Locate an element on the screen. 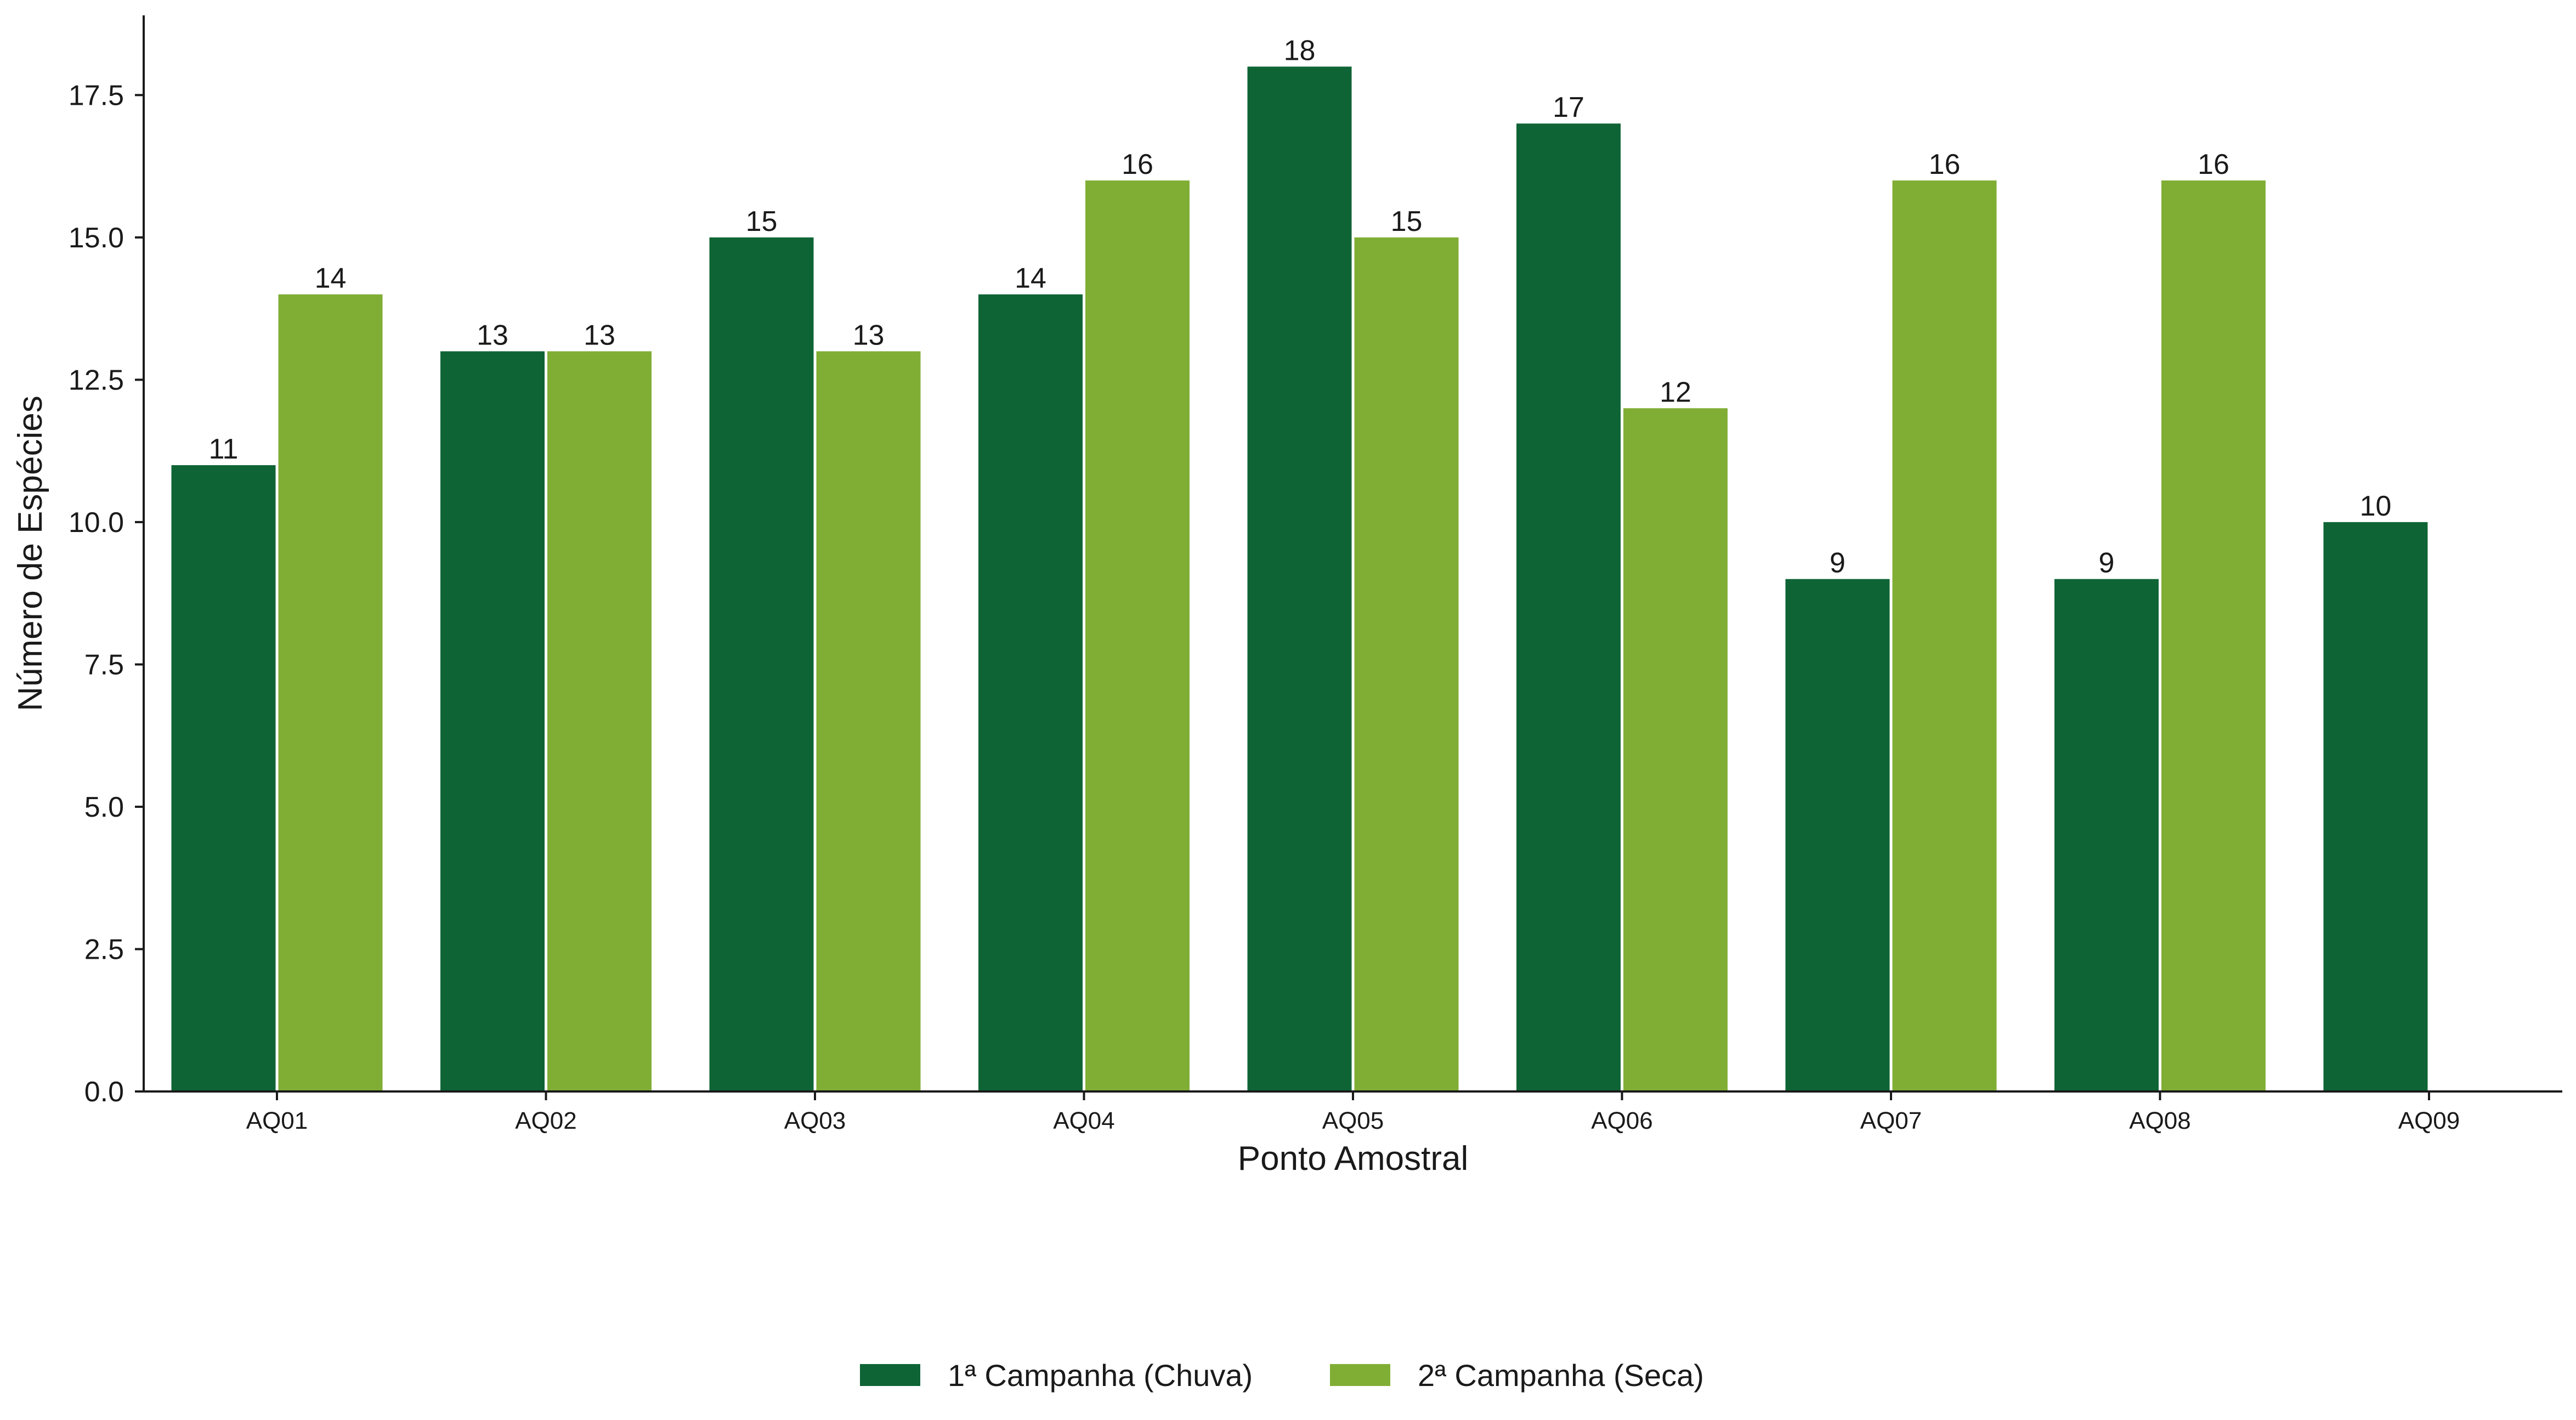 Image resolution: width=2576 pixels, height=1420 pixels. x-tick-label-aq08: AQ08 is located at coordinates (2160, 1120).